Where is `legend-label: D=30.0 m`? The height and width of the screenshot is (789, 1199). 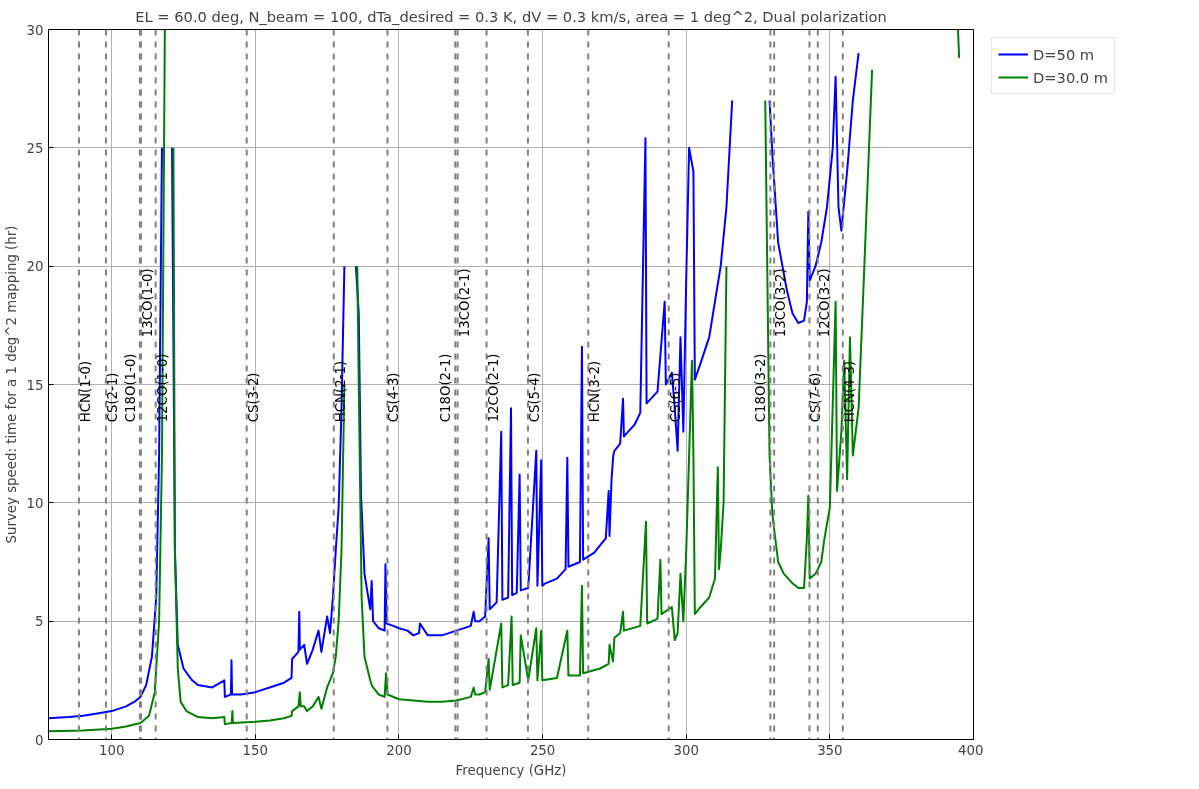 legend-label: D=30.0 m is located at coordinates (1071, 77).